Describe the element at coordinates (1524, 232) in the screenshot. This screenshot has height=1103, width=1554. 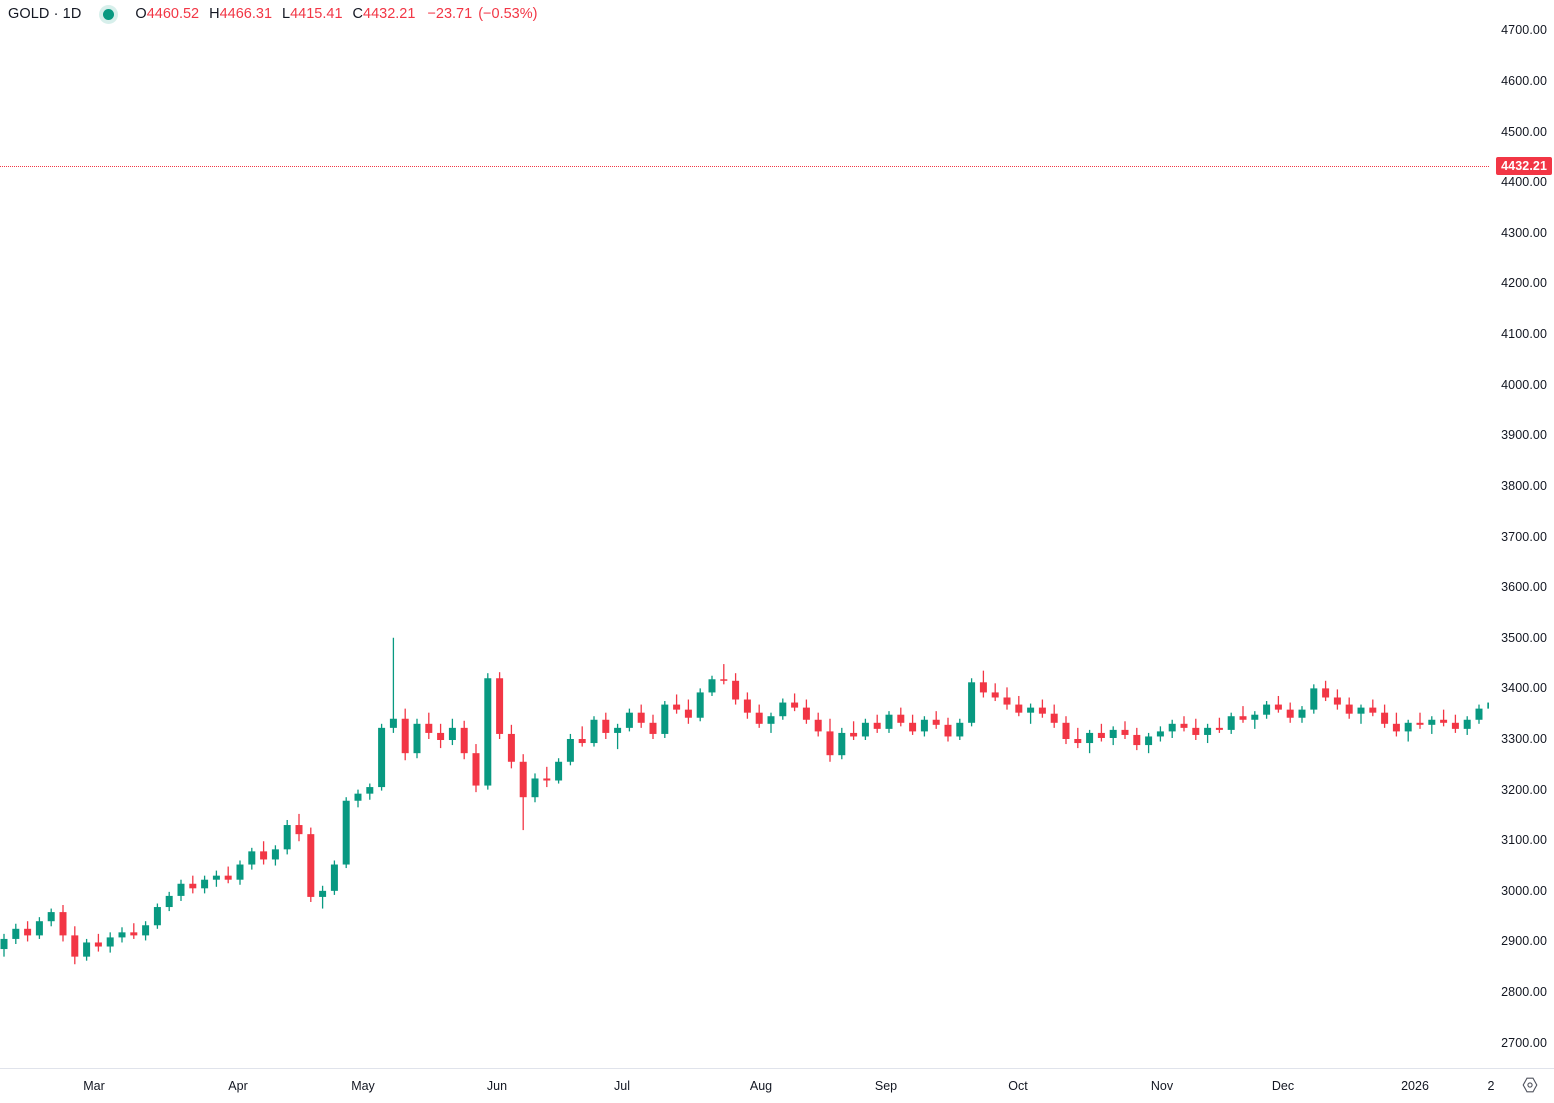
I see `price-axis-tick: 4300.00` at that location.